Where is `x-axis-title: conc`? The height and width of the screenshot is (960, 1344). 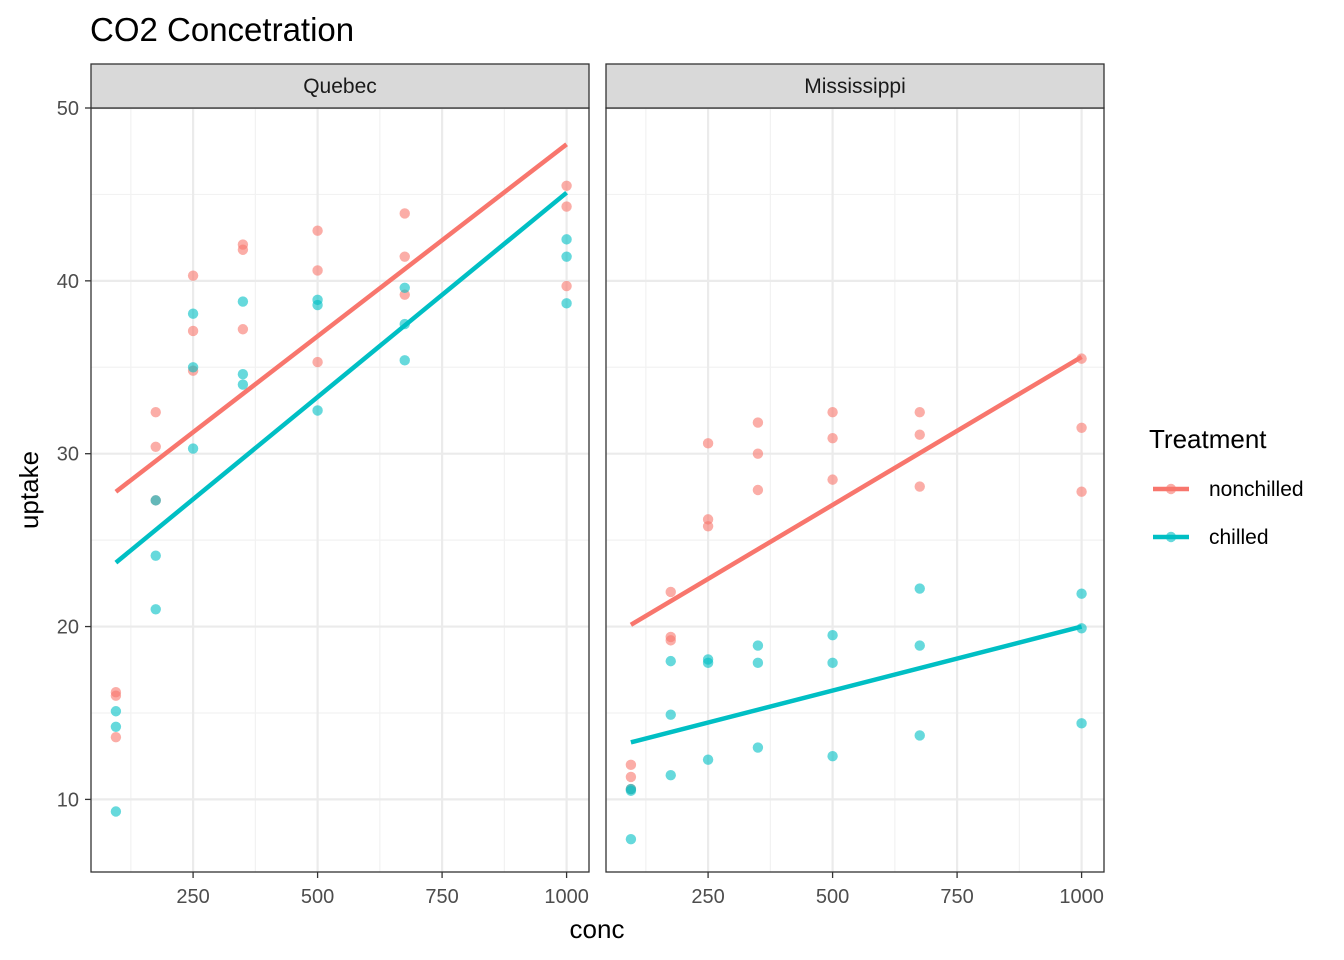 x-axis-title: conc is located at coordinates (597, 929).